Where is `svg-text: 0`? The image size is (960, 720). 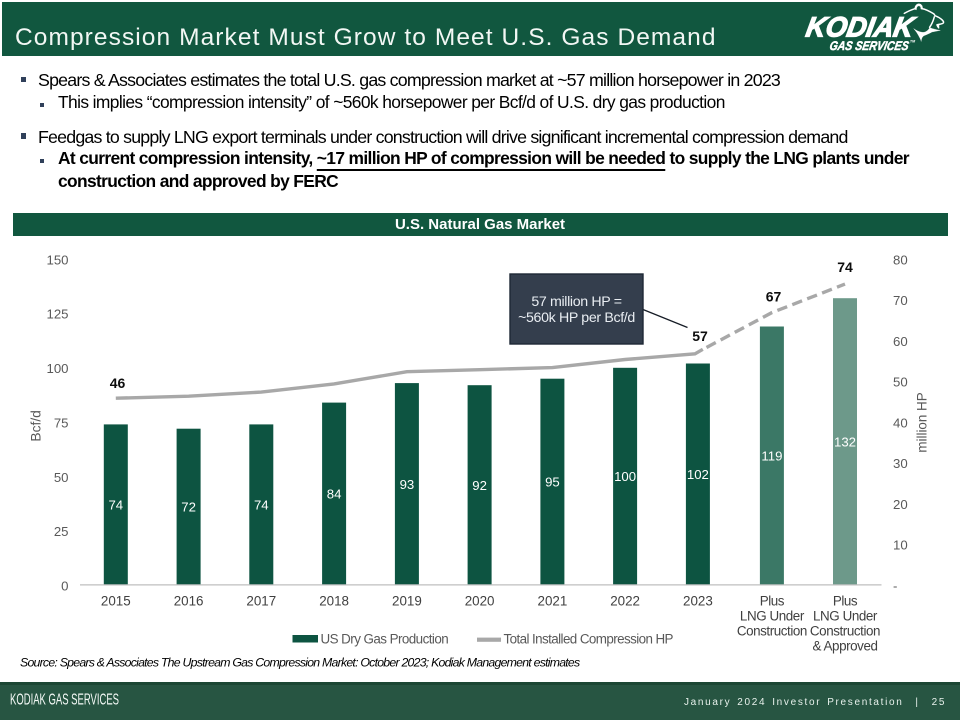 svg-text: 0 is located at coordinates (64, 586).